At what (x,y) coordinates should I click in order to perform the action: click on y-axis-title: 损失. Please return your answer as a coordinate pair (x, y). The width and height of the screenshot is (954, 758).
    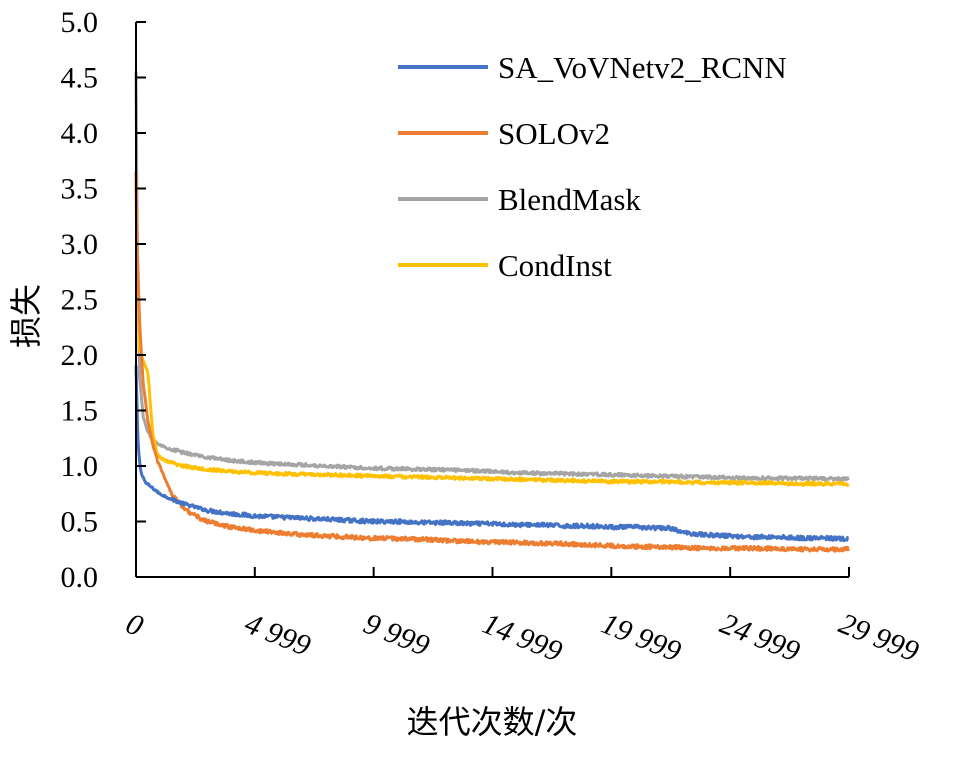
    Looking at the image, I should click on (26, 316).